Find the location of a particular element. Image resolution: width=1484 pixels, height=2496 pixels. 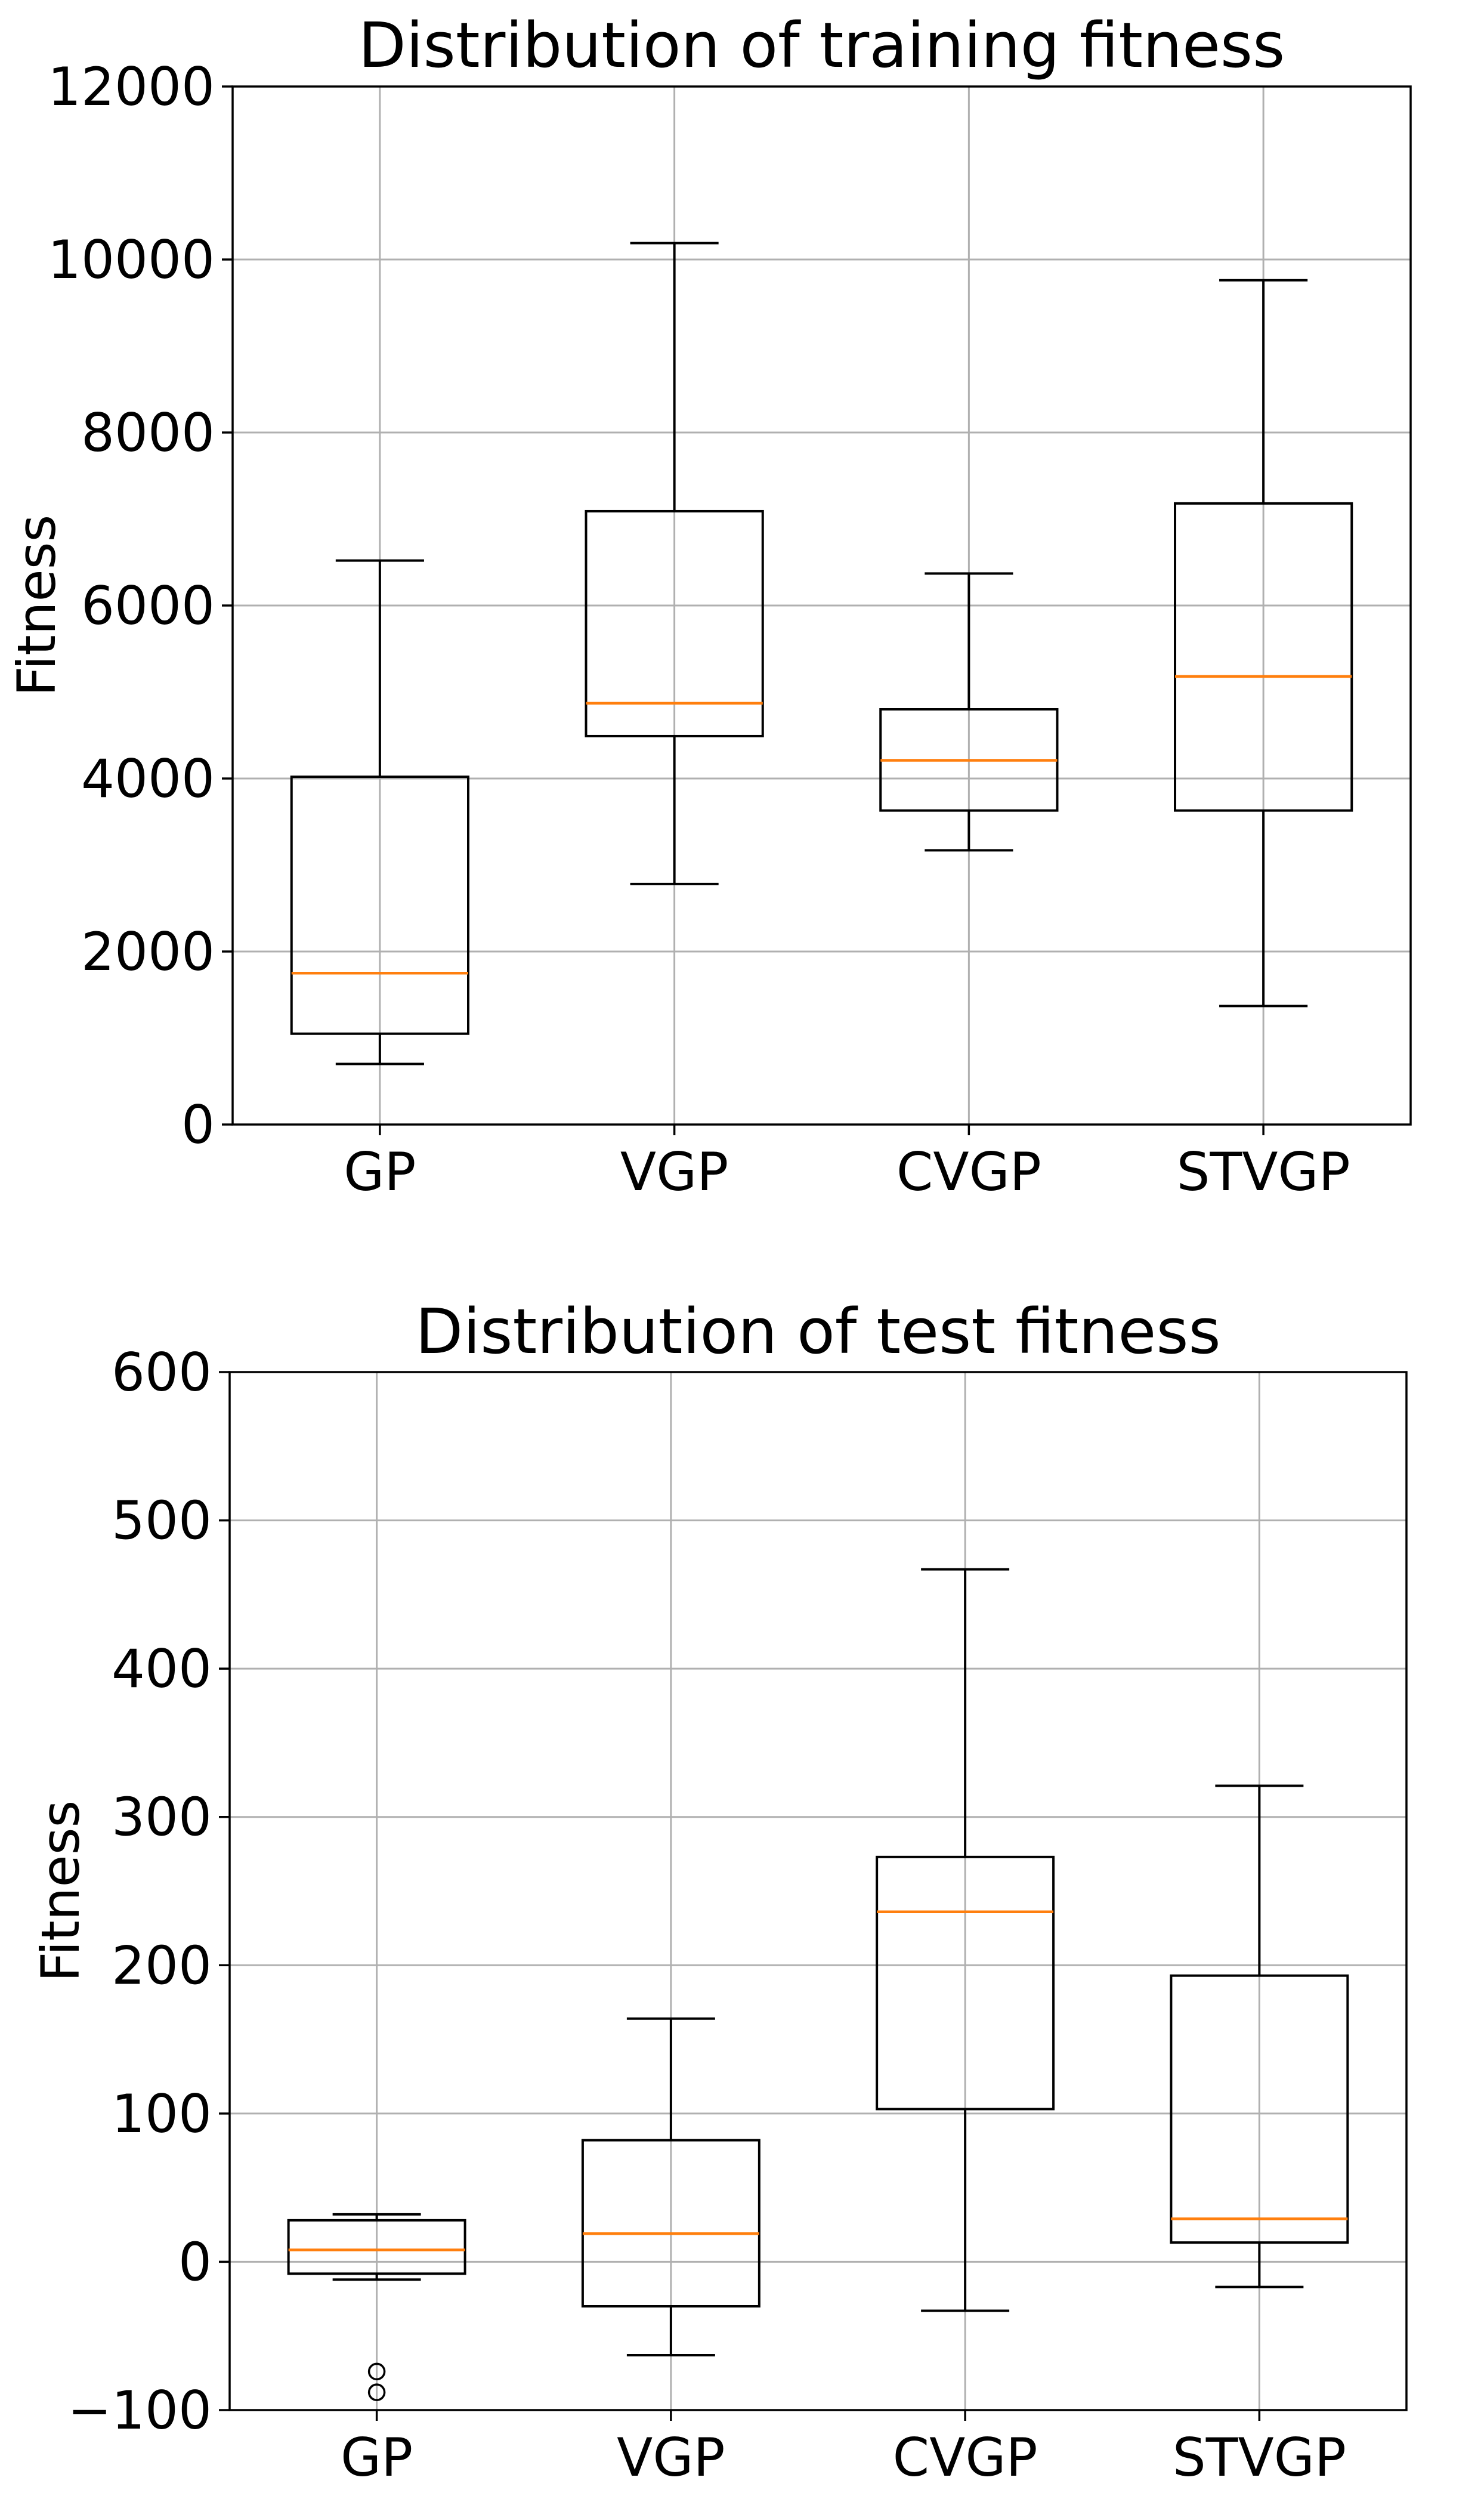

y-tick-label: 400 is located at coordinates (162, 1669).